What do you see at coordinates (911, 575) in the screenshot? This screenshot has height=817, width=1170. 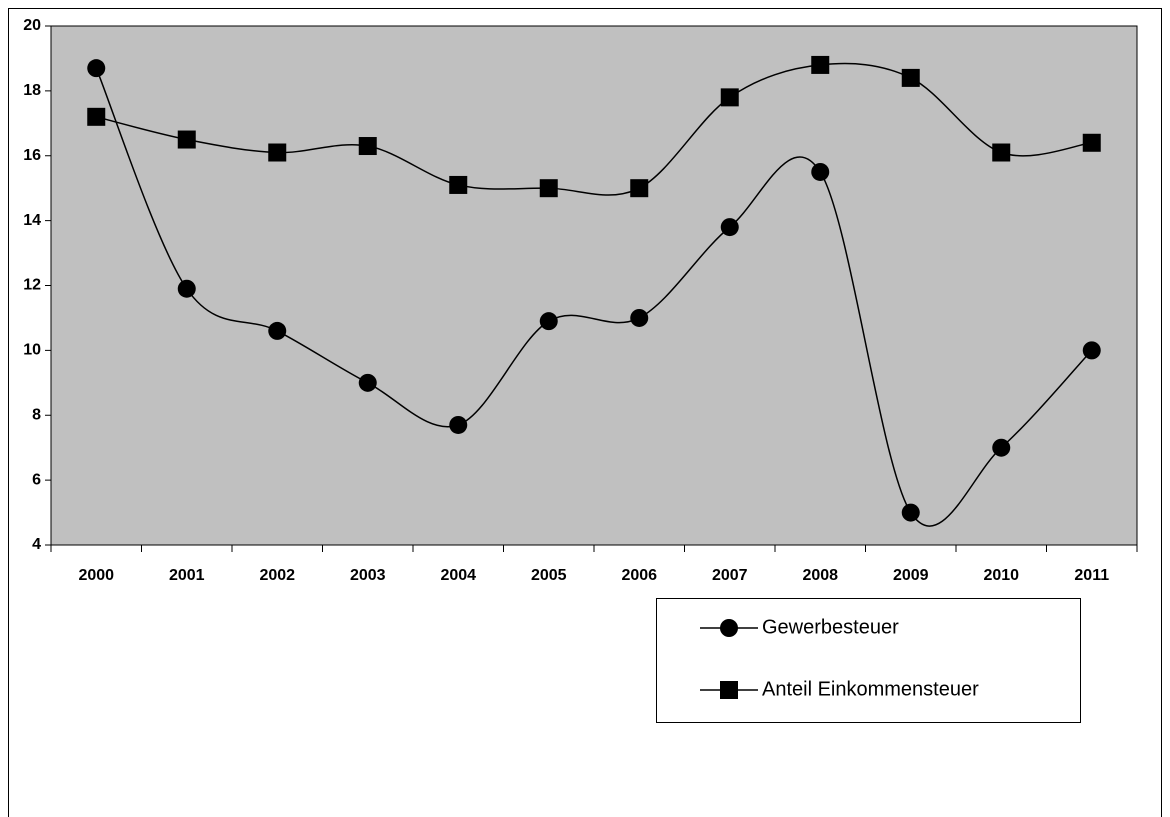 I see `x-tick-label: 2009` at bounding box center [911, 575].